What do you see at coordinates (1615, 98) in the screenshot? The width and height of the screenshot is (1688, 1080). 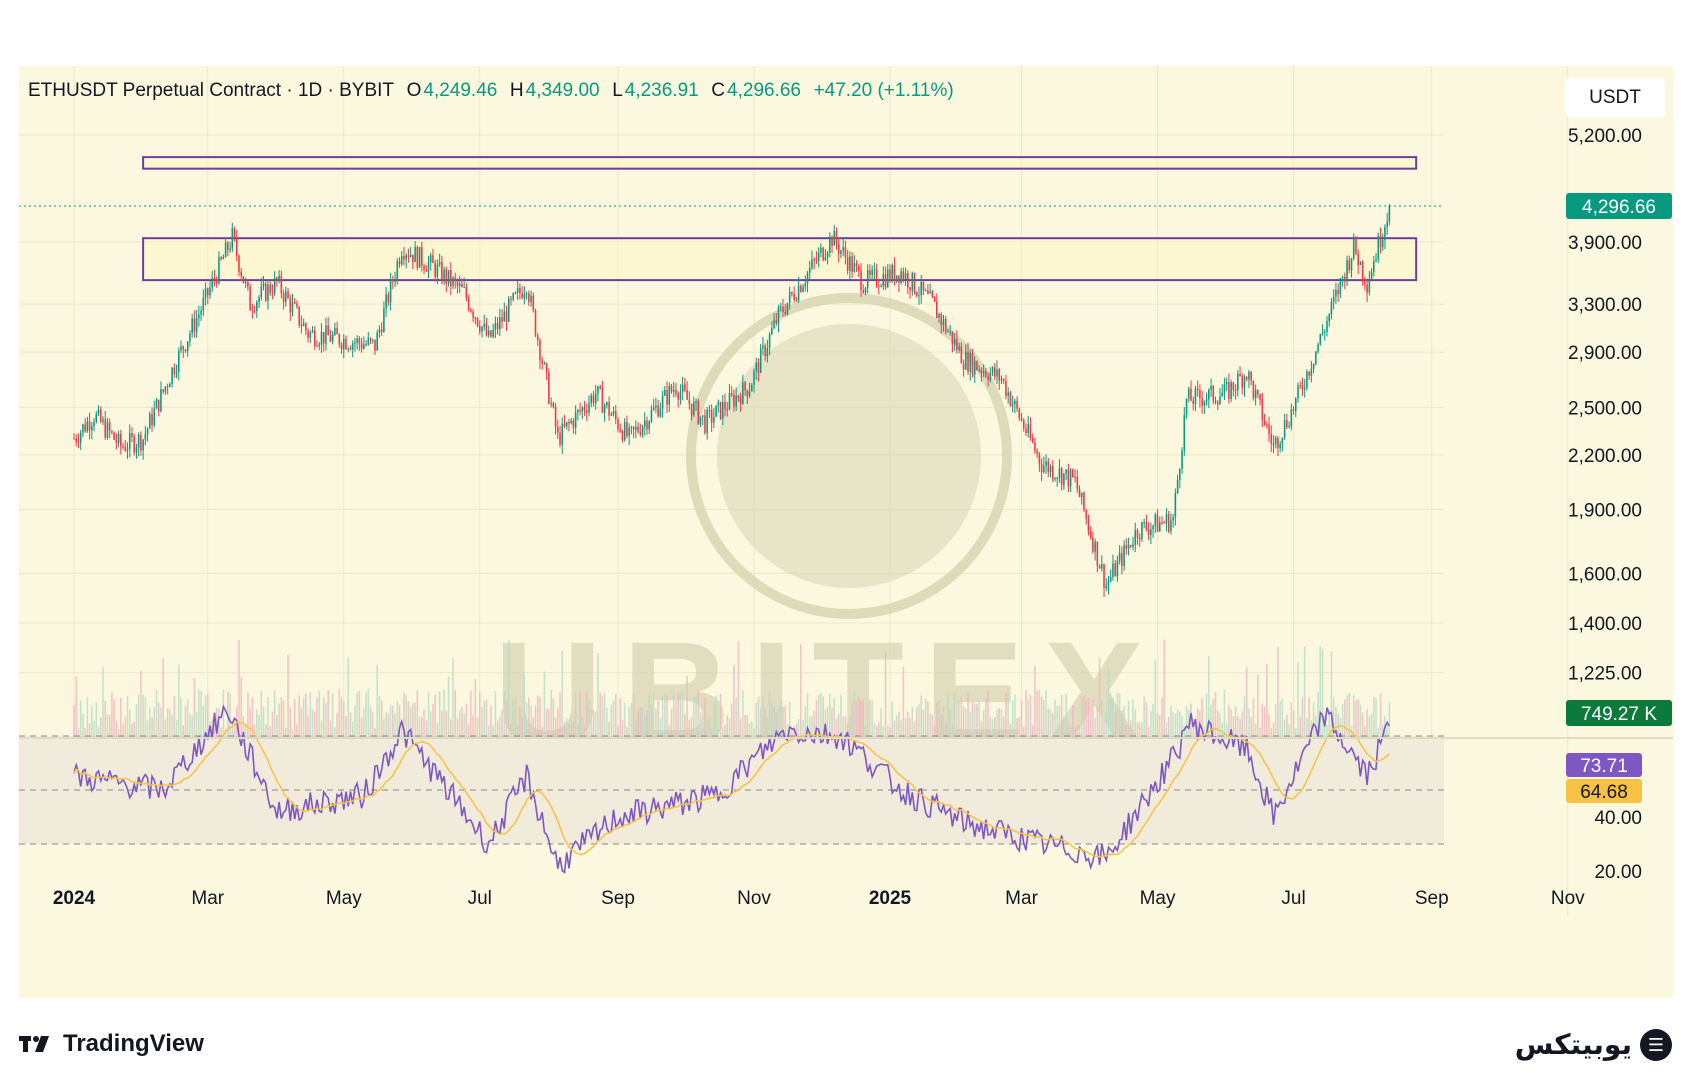 I see `currency-selector: USDT` at bounding box center [1615, 98].